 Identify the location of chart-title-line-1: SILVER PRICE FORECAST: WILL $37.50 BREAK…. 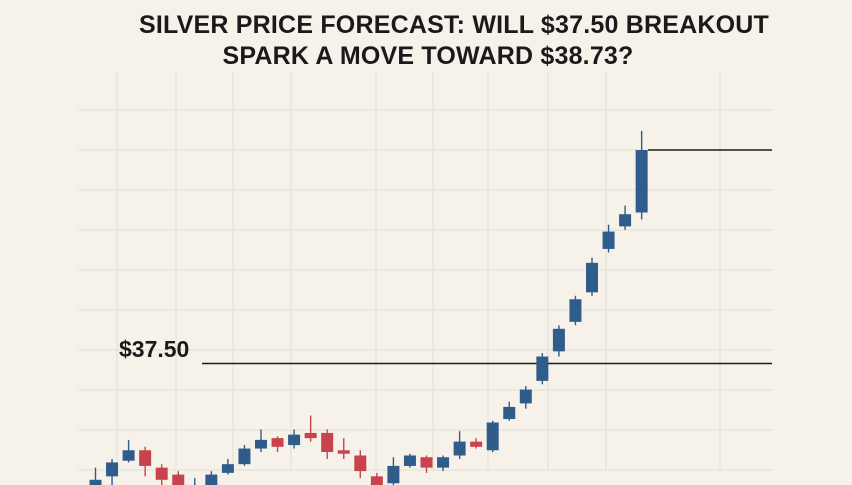
(454, 25).